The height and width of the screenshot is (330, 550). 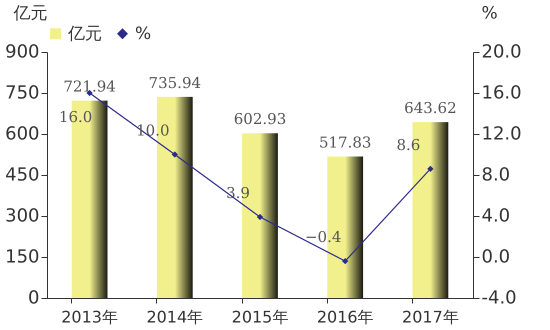 What do you see at coordinates (345, 142) in the screenshot?
I see `data-label: 517.83` at bounding box center [345, 142].